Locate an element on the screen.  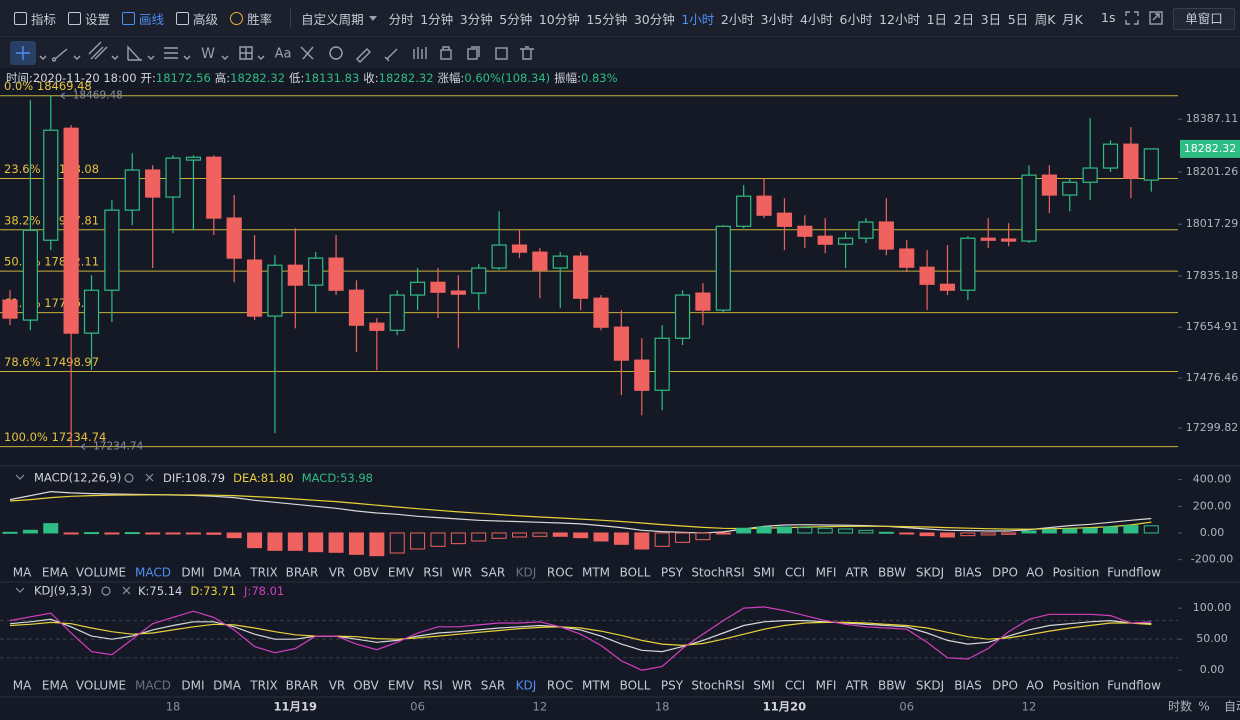
toolbar-label: 设置 is located at coordinates (98, 19).